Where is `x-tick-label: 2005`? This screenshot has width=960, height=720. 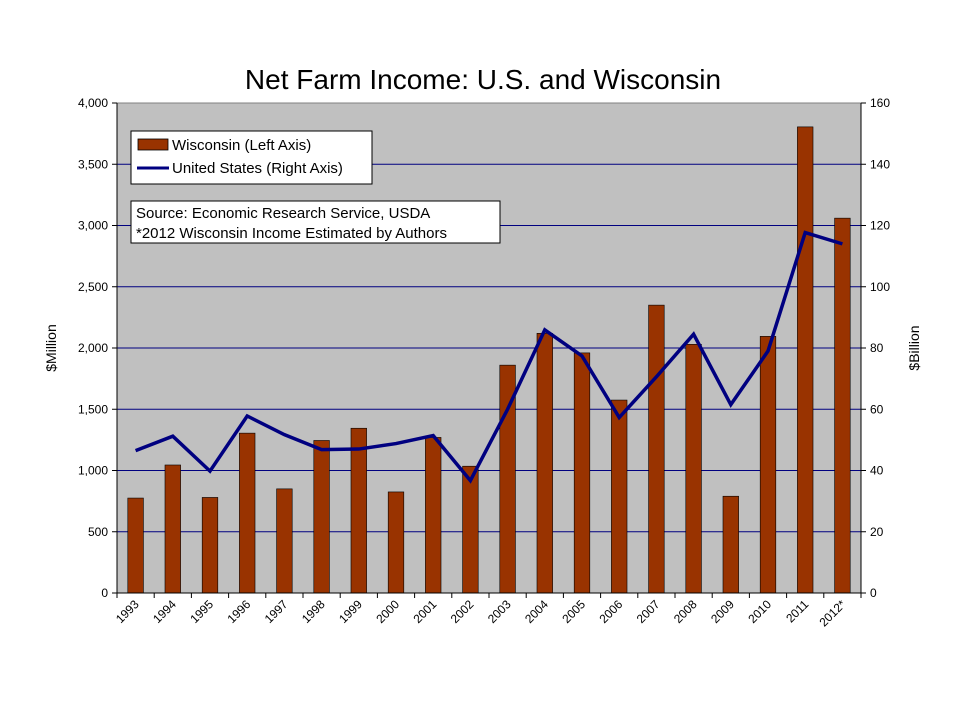 x-tick-label: 2005 is located at coordinates (573, 611).